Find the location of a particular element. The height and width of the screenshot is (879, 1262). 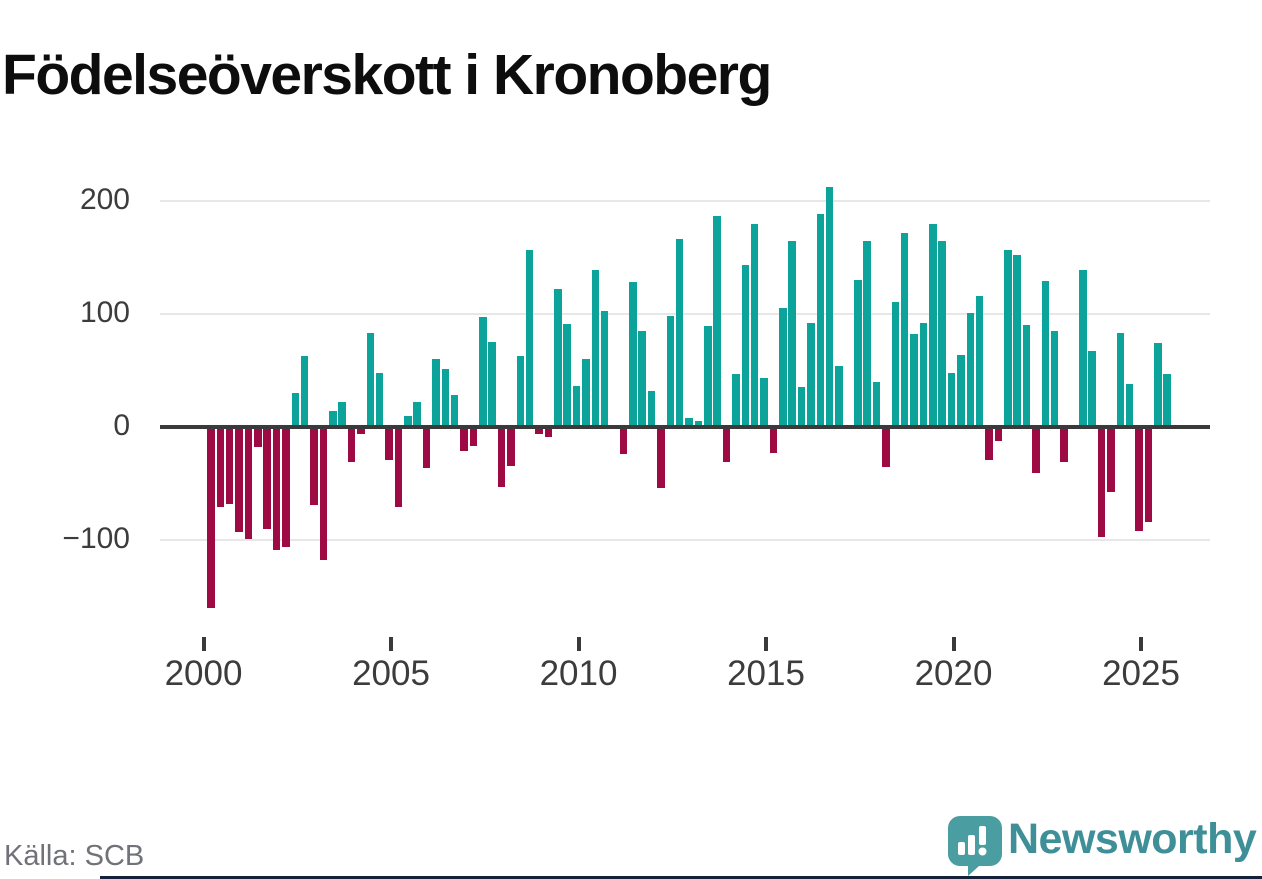

newsworthy-logo: Newsworthy is located at coordinates (1103, 844).